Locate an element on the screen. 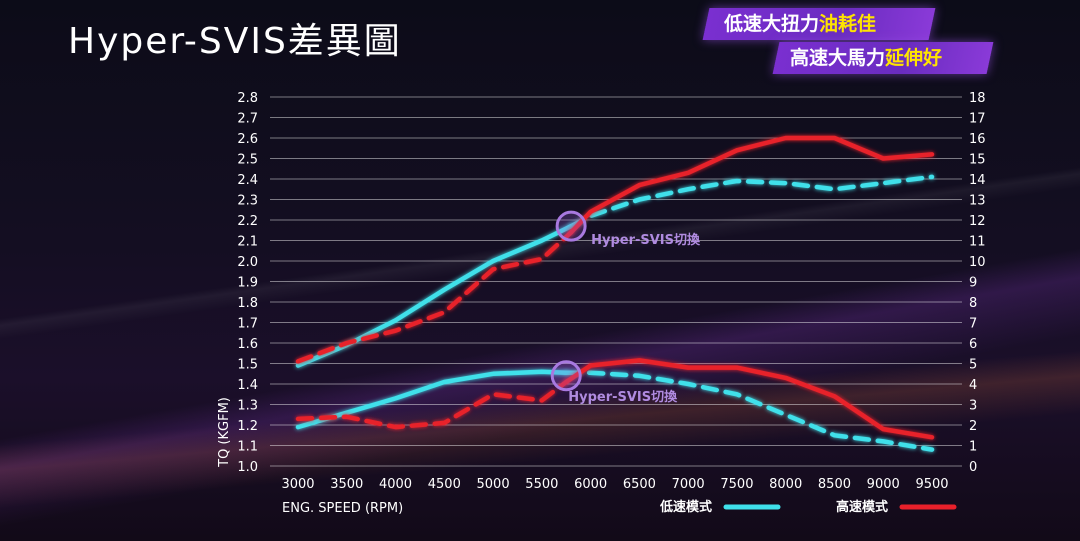 The width and height of the screenshot is (1080, 541). x-tick-label: 9500 is located at coordinates (931, 484).